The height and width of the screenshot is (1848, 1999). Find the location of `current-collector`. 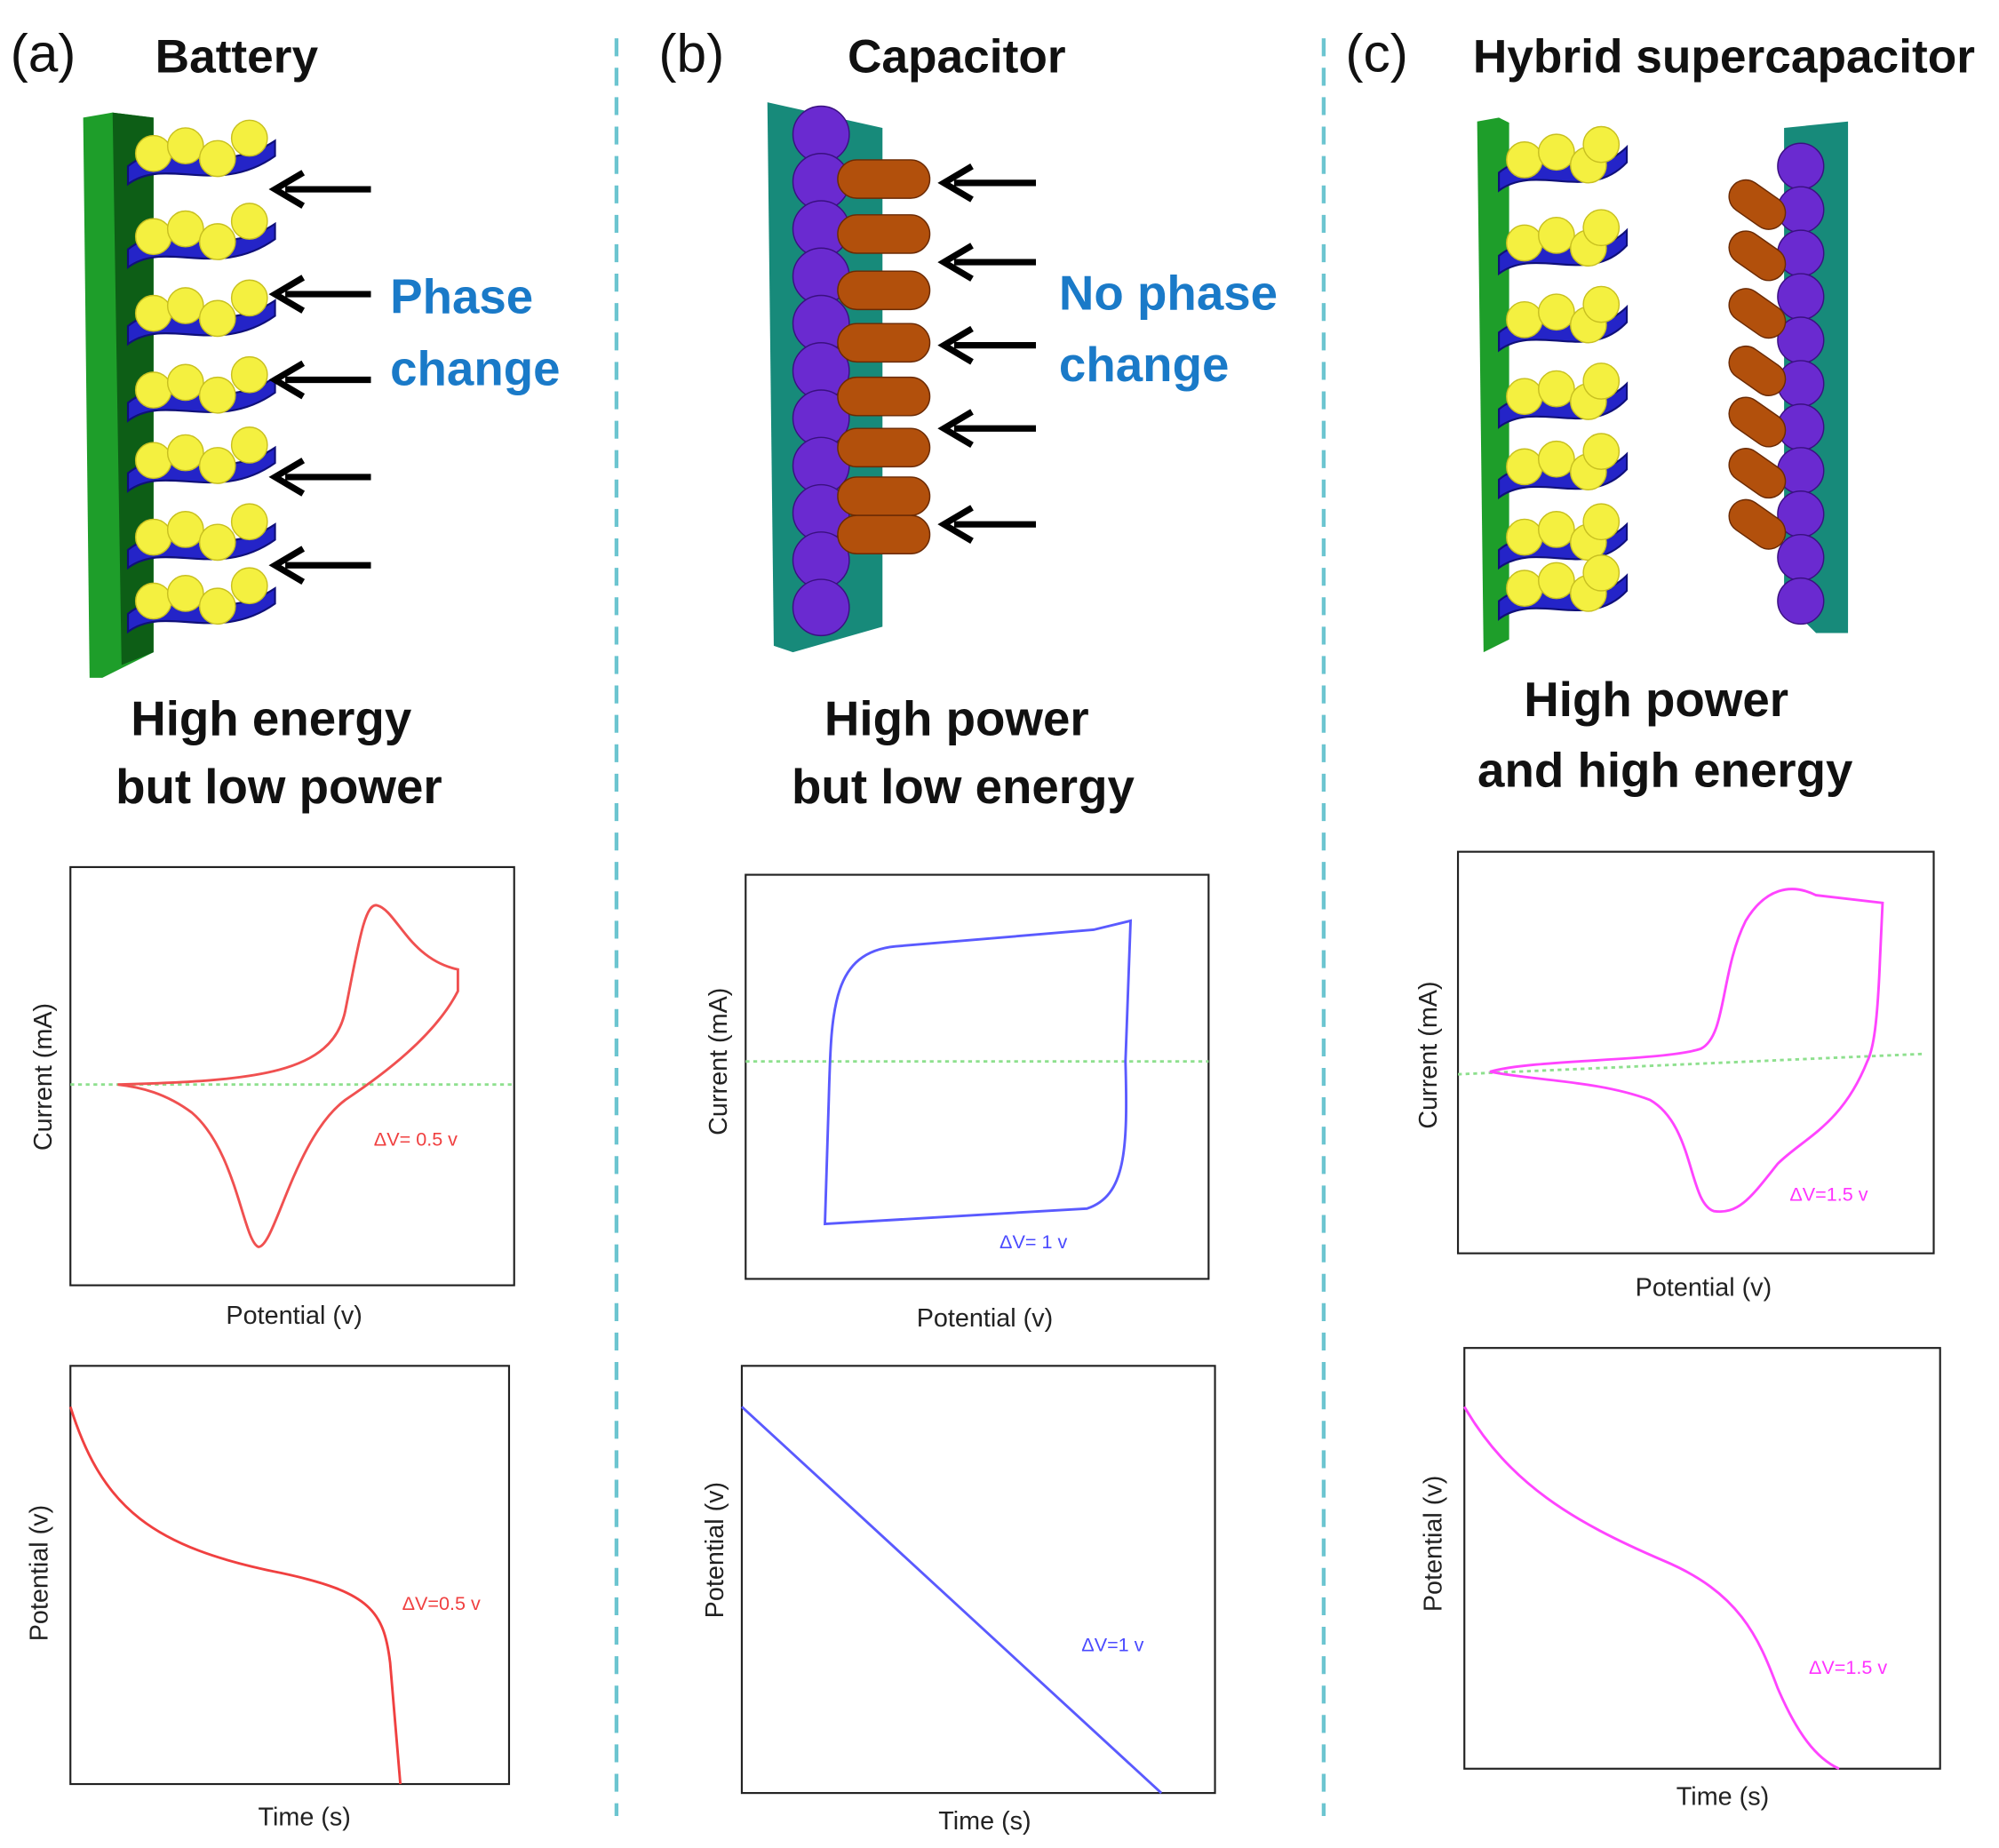

current-collector is located at coordinates (1493, 385).